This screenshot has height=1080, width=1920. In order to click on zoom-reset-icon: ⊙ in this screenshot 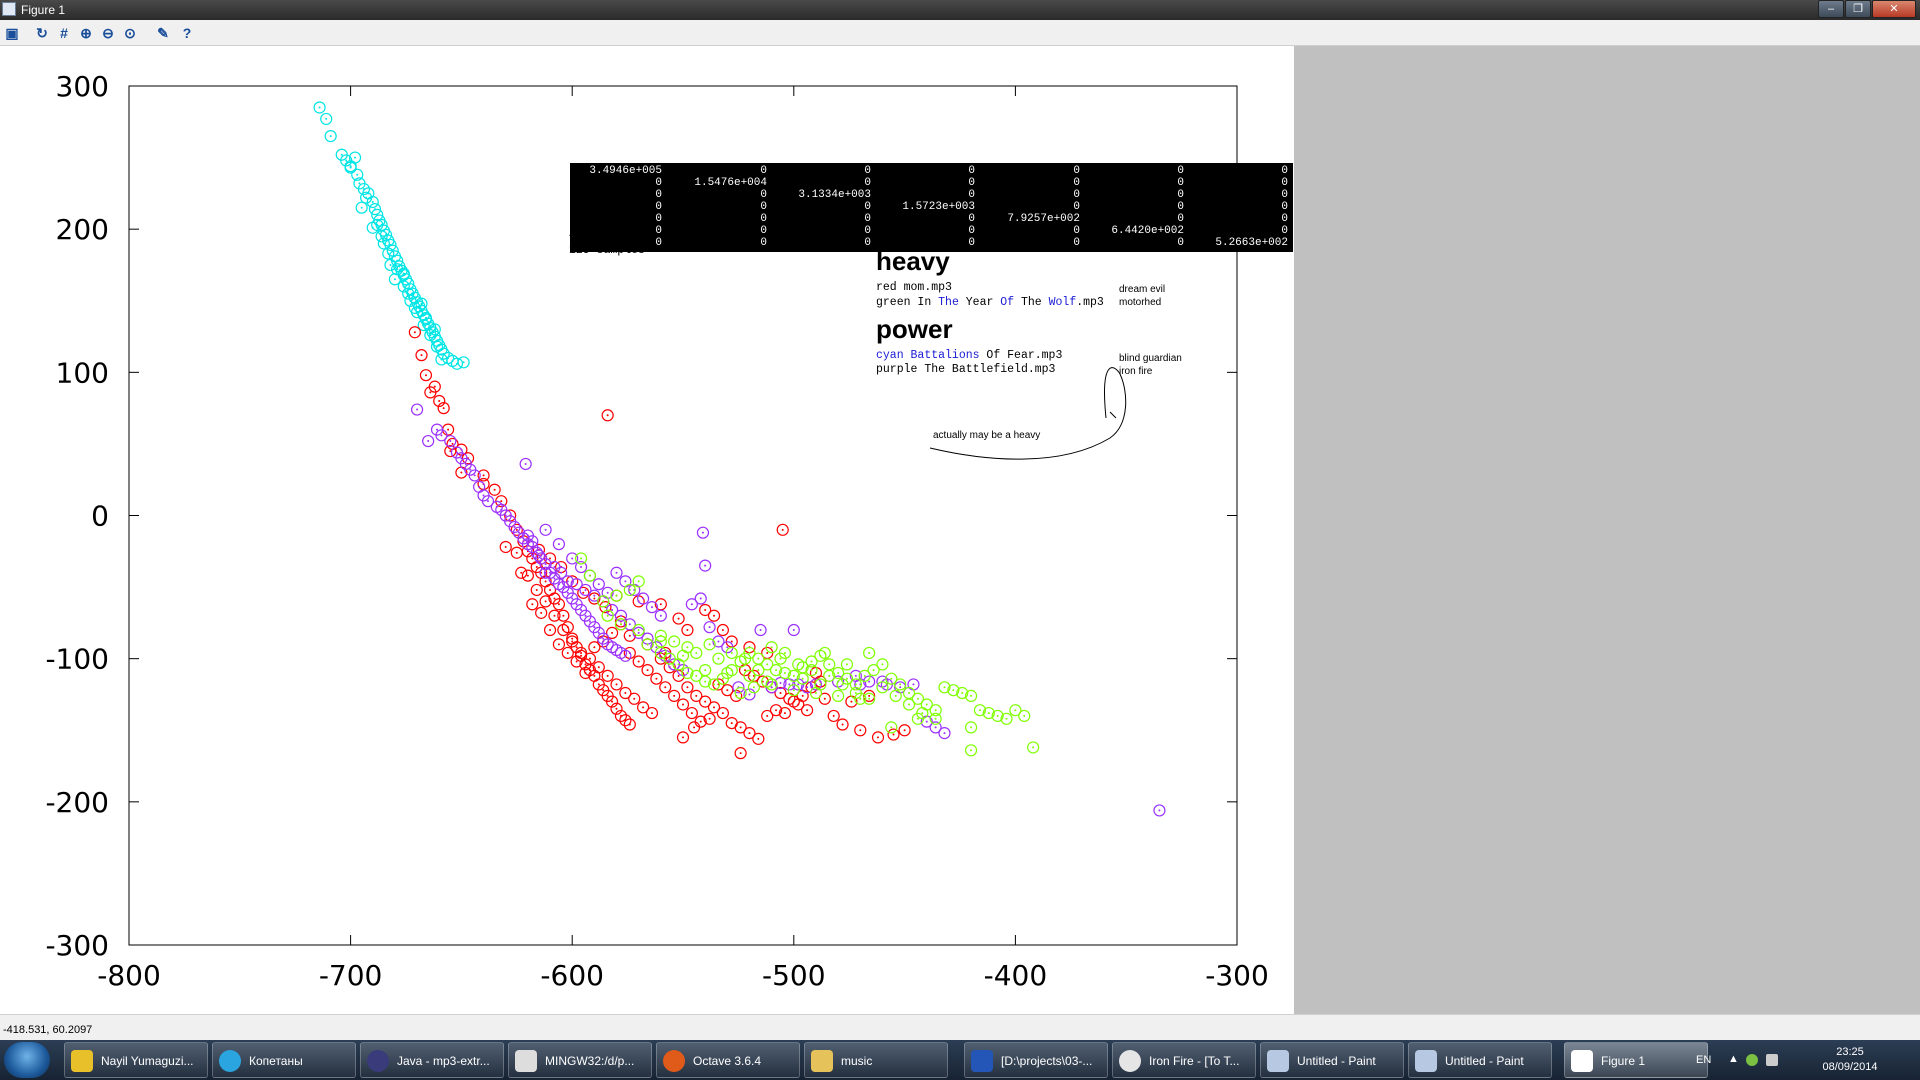, I will do `click(130, 33)`.